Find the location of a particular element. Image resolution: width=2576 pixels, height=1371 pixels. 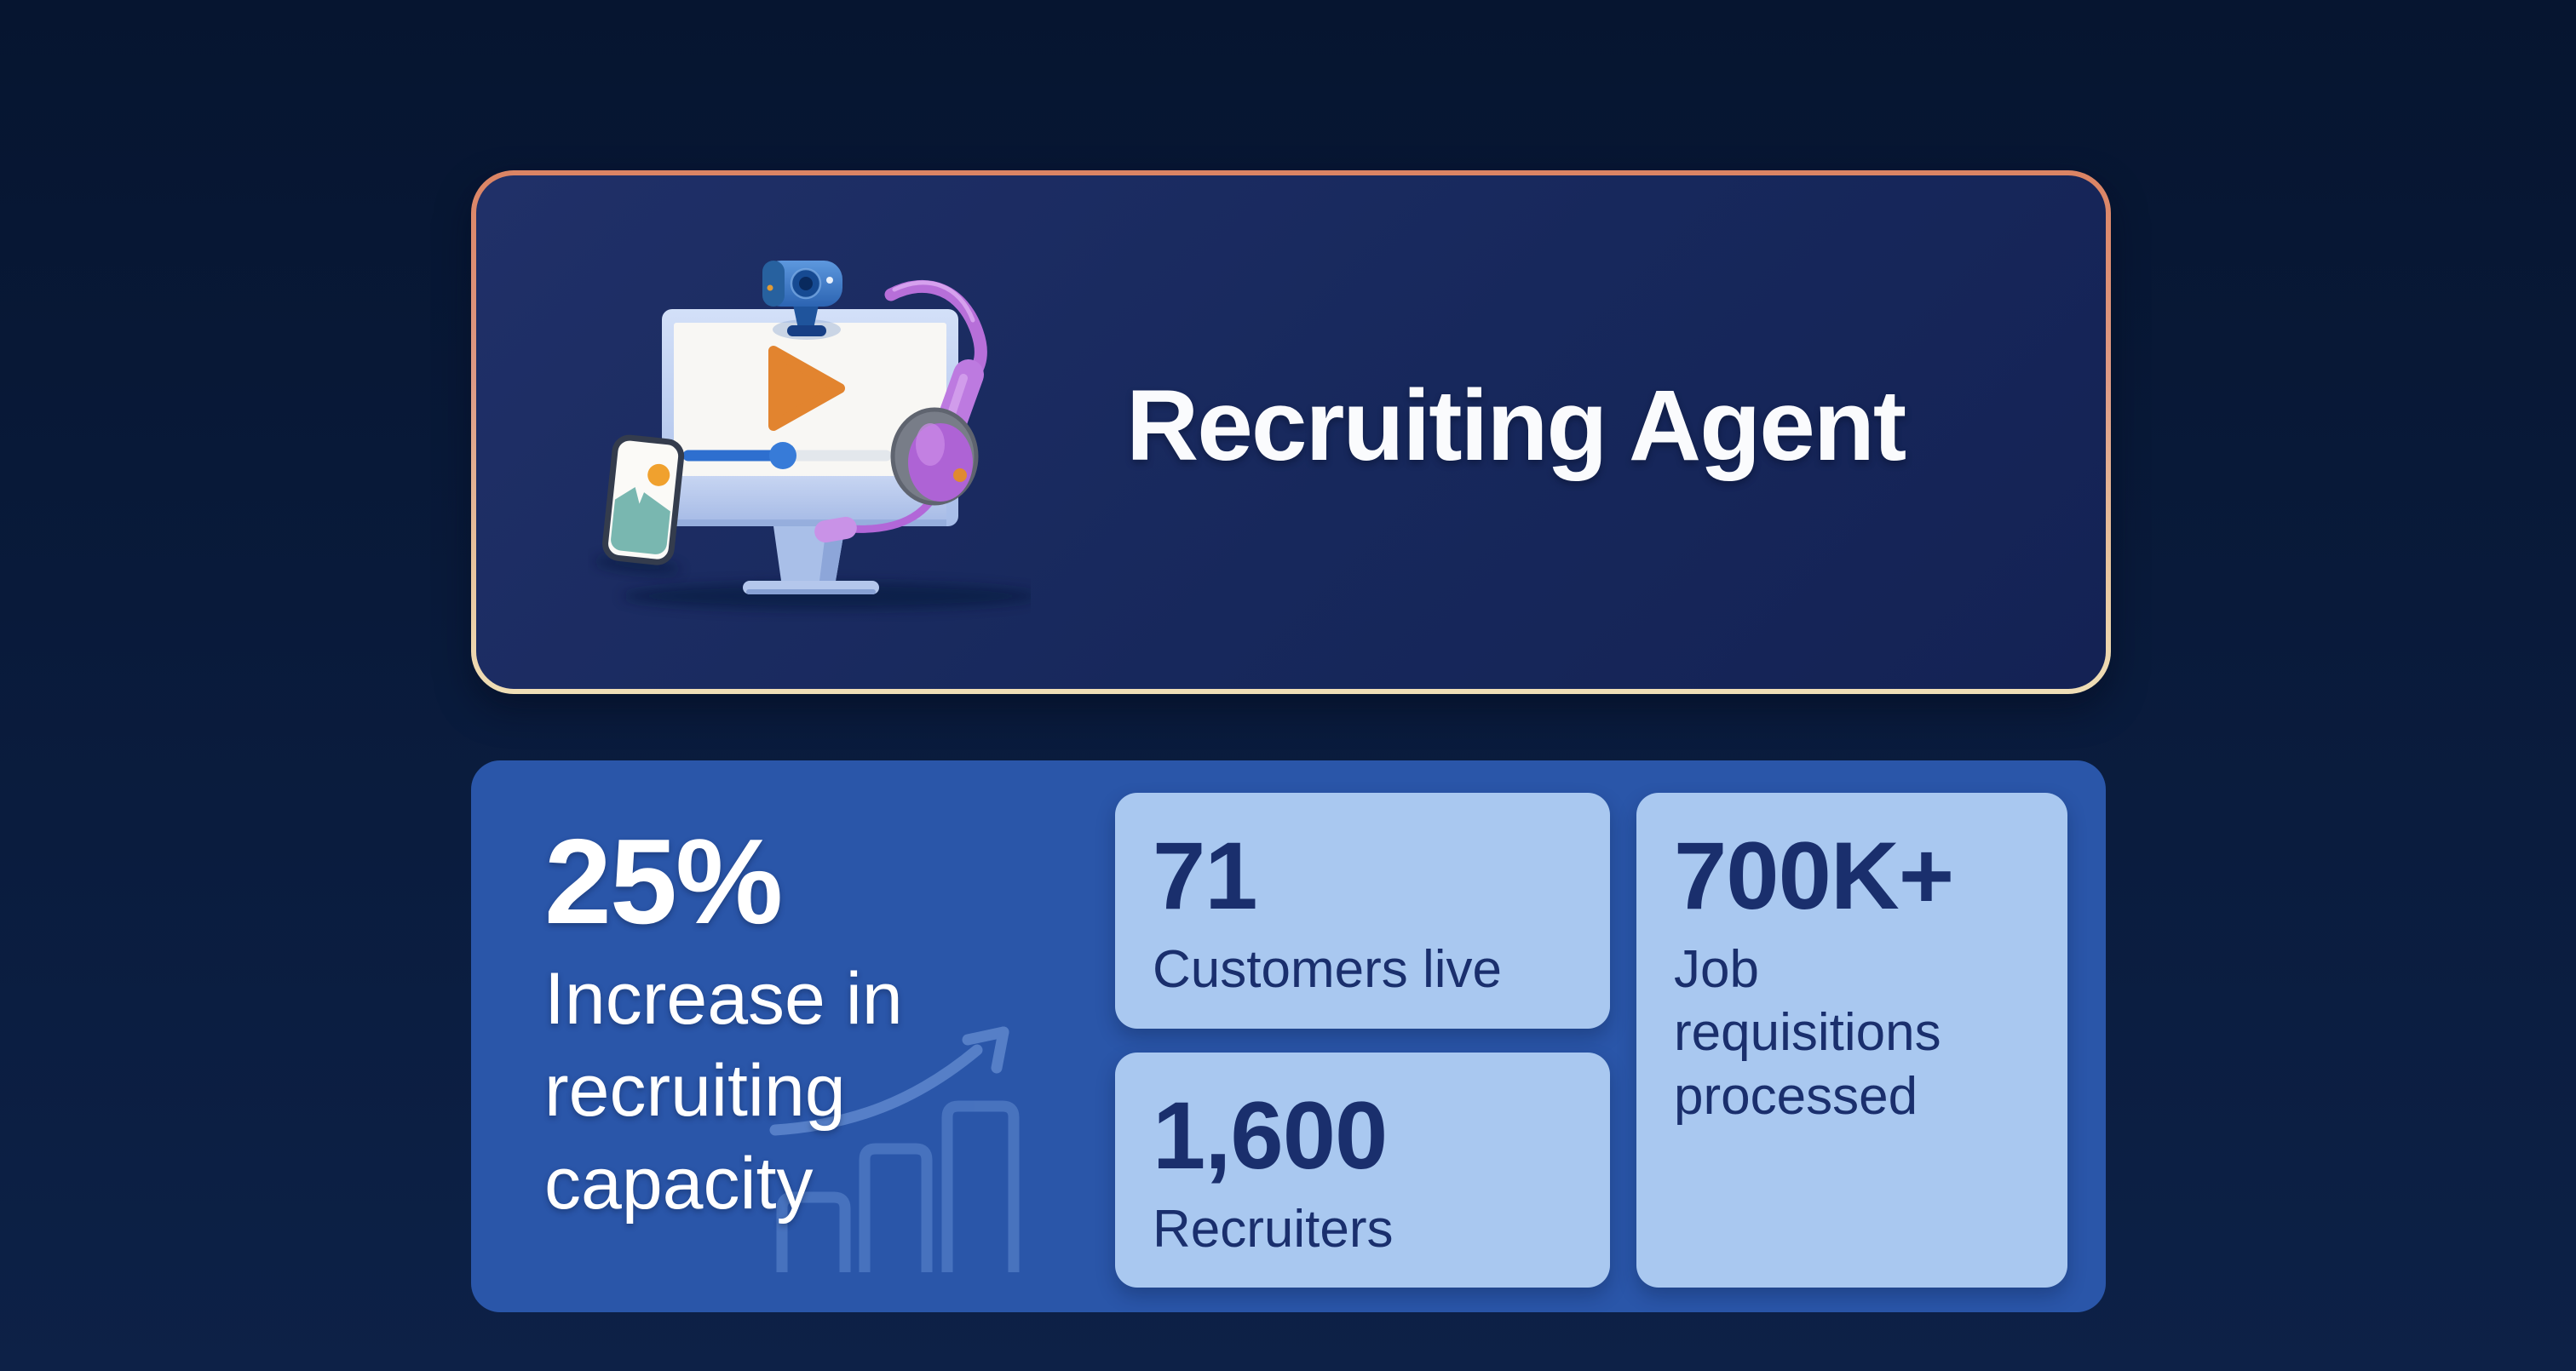

phone-icon is located at coordinates (639, 504).